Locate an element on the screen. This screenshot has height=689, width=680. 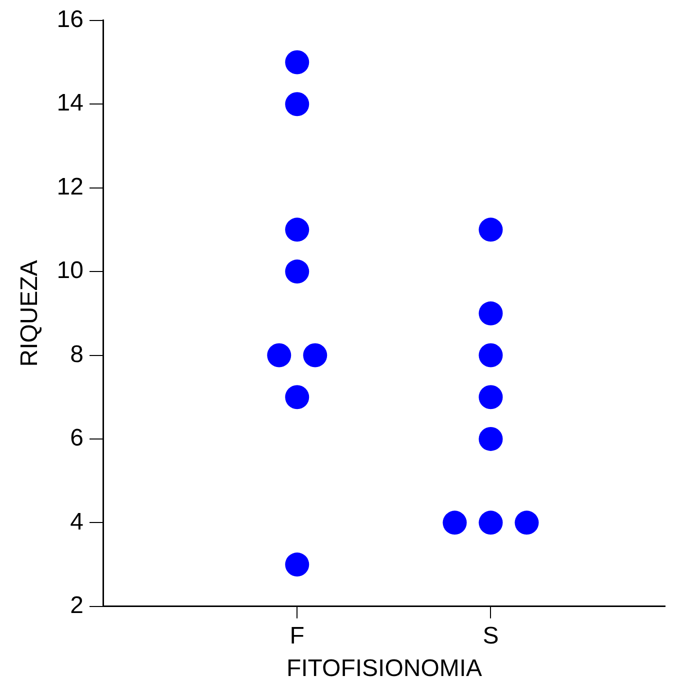
y-tick-label: 14 is located at coordinates (70, 103).